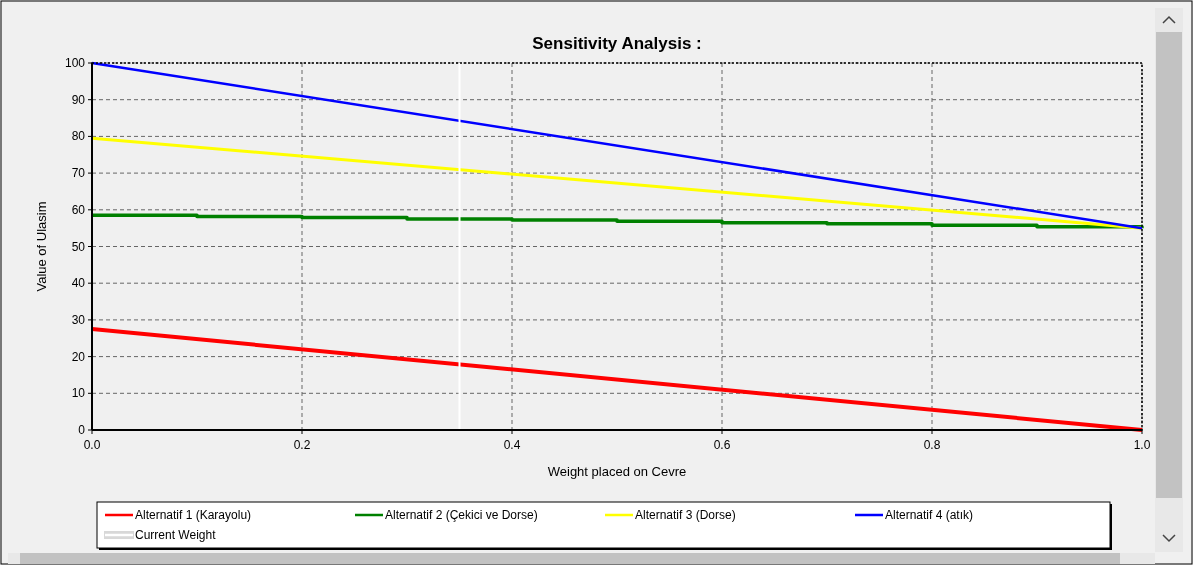 Image resolution: width=1193 pixels, height=565 pixels. I want to click on y-tick-label: 80, so click(78, 136).